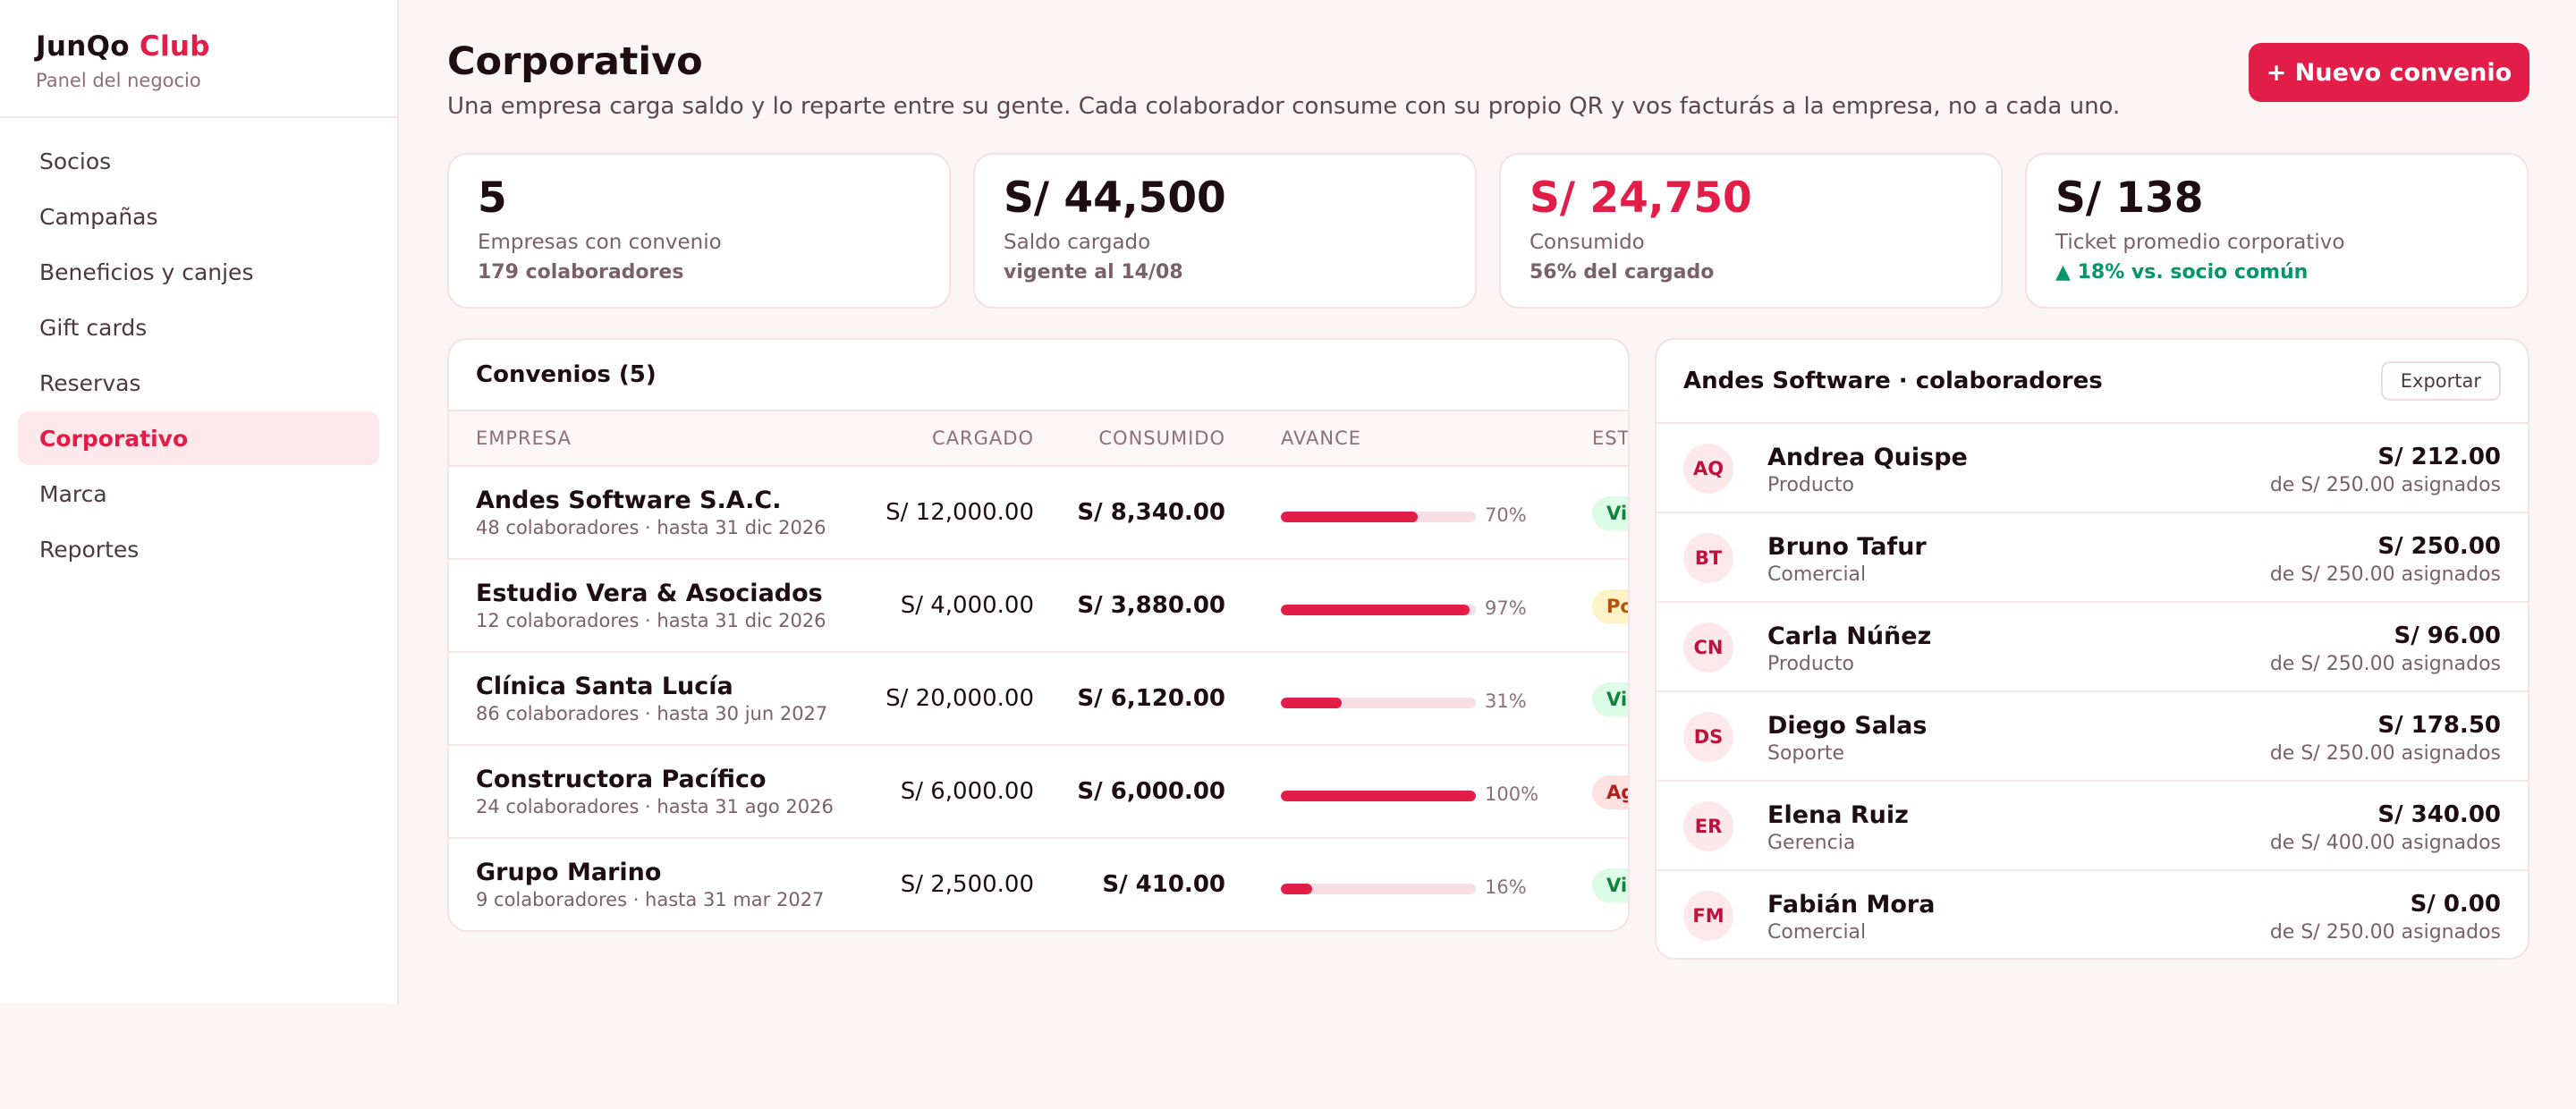  I want to click on sidebar-item-beneficios: Beneficios y canjes, so click(146, 272).